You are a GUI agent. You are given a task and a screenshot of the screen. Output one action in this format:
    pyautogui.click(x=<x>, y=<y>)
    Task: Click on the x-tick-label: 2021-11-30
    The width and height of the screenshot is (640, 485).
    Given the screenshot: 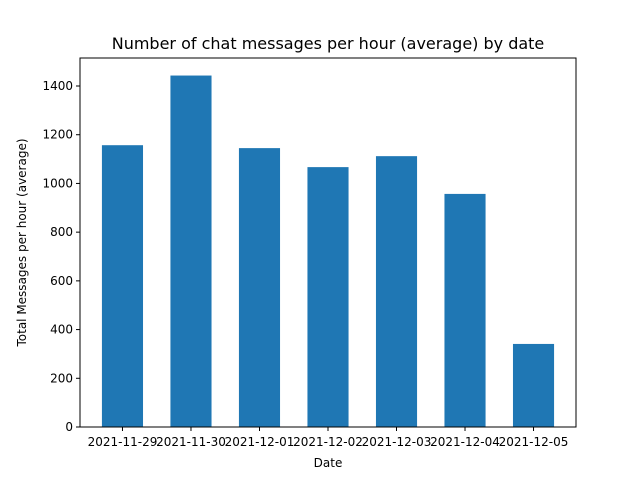 What is the action you would take?
    pyautogui.click(x=191, y=442)
    